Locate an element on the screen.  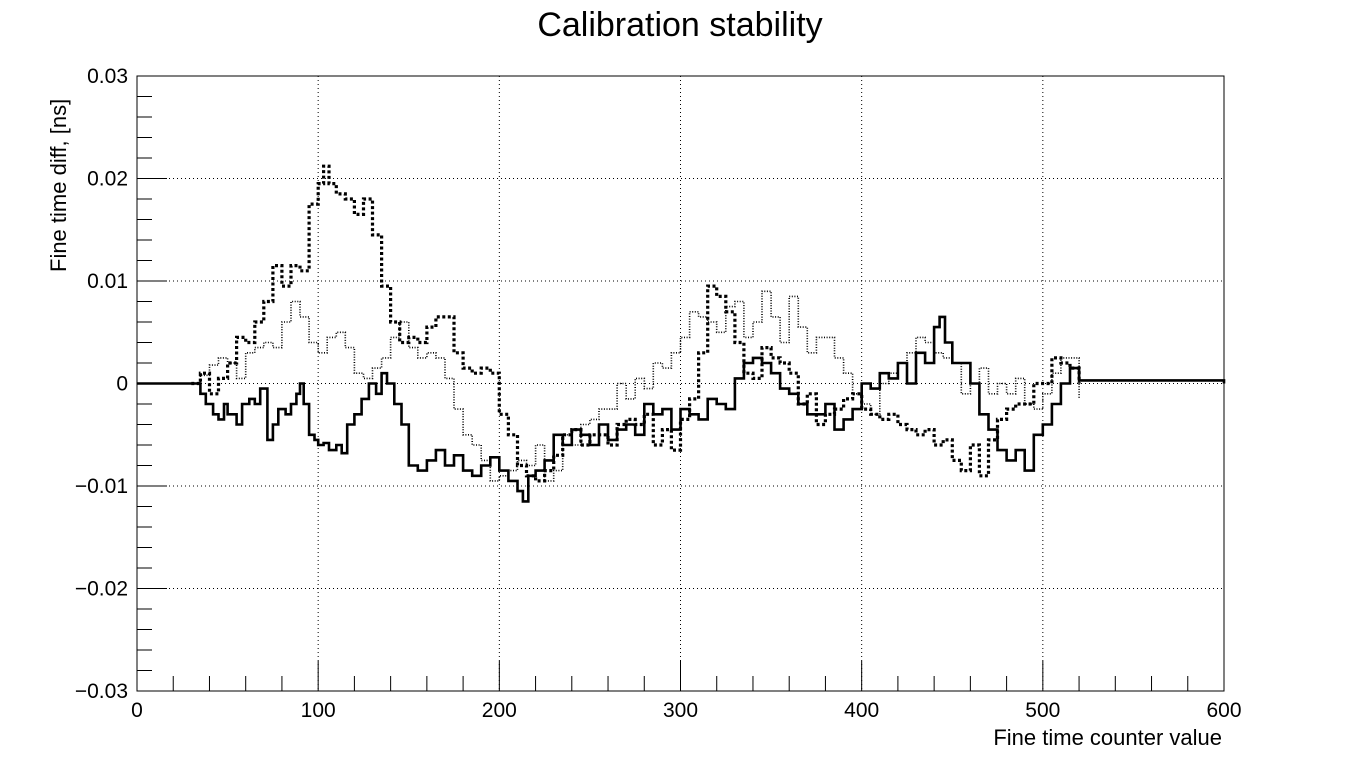
x-tick-label: 300 is located at coordinates (680, 710).